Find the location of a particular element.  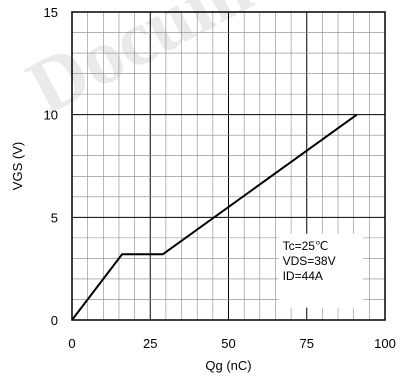

y-tick-labels: 0 5 10 15 is located at coordinates (51, 166).